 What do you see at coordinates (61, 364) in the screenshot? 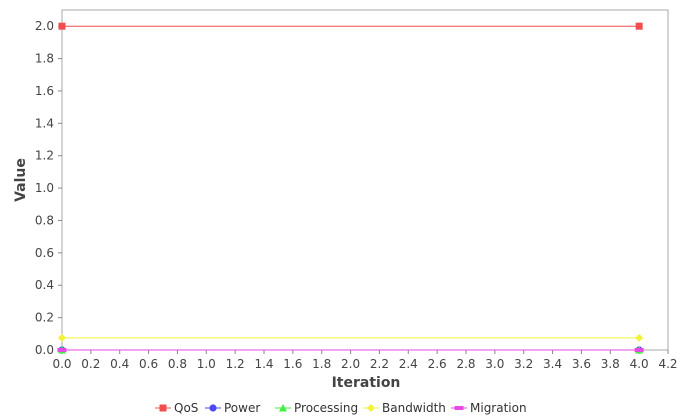
I see `x-tick-label: 0.0` at bounding box center [61, 364].